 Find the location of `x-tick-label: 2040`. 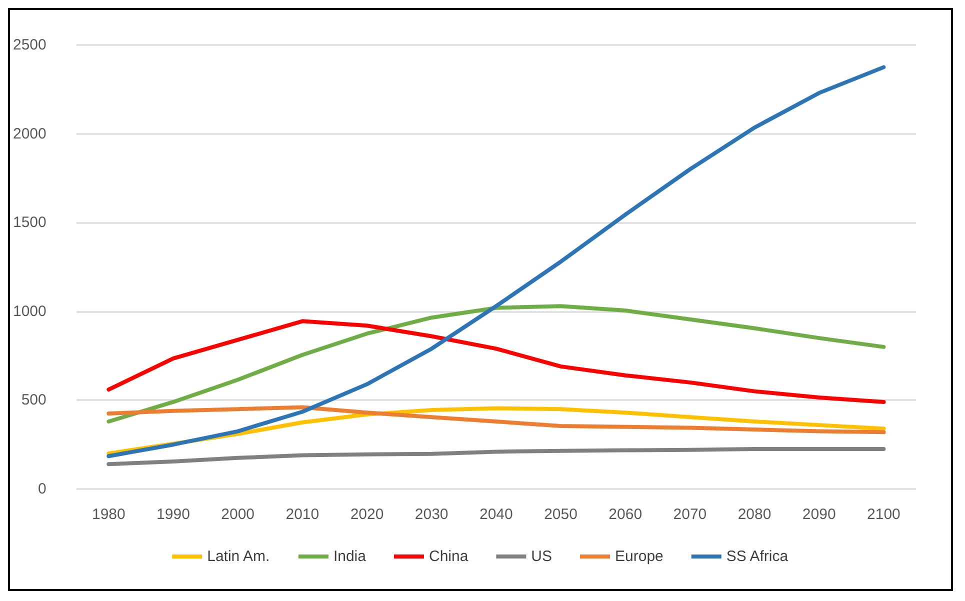

x-tick-label: 2040 is located at coordinates (496, 514).